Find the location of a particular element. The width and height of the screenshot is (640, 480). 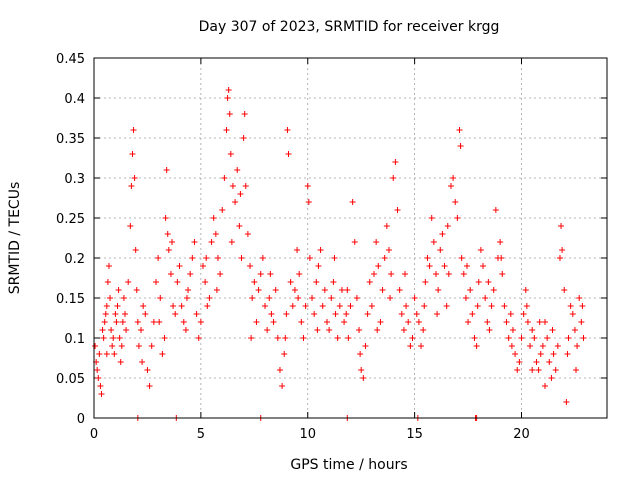

y-tick-label: 0.4 is located at coordinates (74, 99).